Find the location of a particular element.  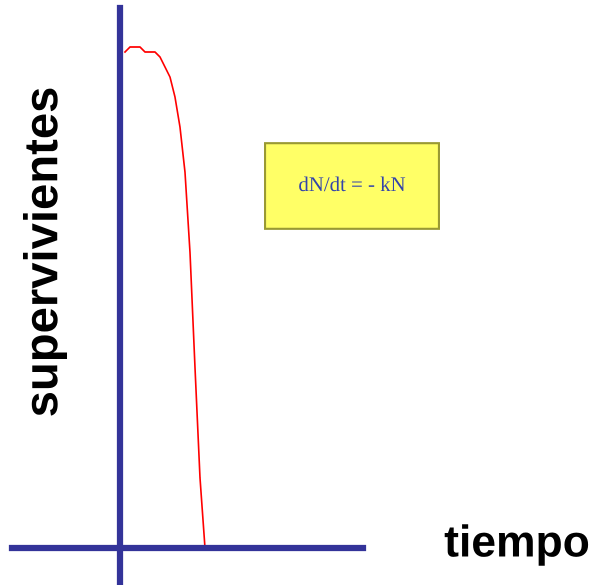

y-axis-title: supervivientes is located at coordinates (45, 252).